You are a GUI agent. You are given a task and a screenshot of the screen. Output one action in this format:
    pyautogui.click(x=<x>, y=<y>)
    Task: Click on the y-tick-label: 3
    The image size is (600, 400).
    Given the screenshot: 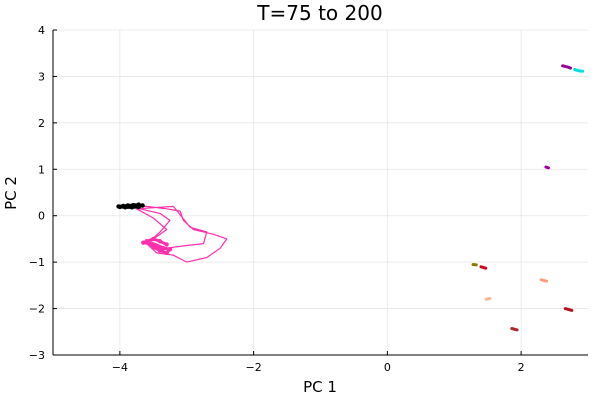 What is the action you would take?
    pyautogui.click(x=41, y=76)
    